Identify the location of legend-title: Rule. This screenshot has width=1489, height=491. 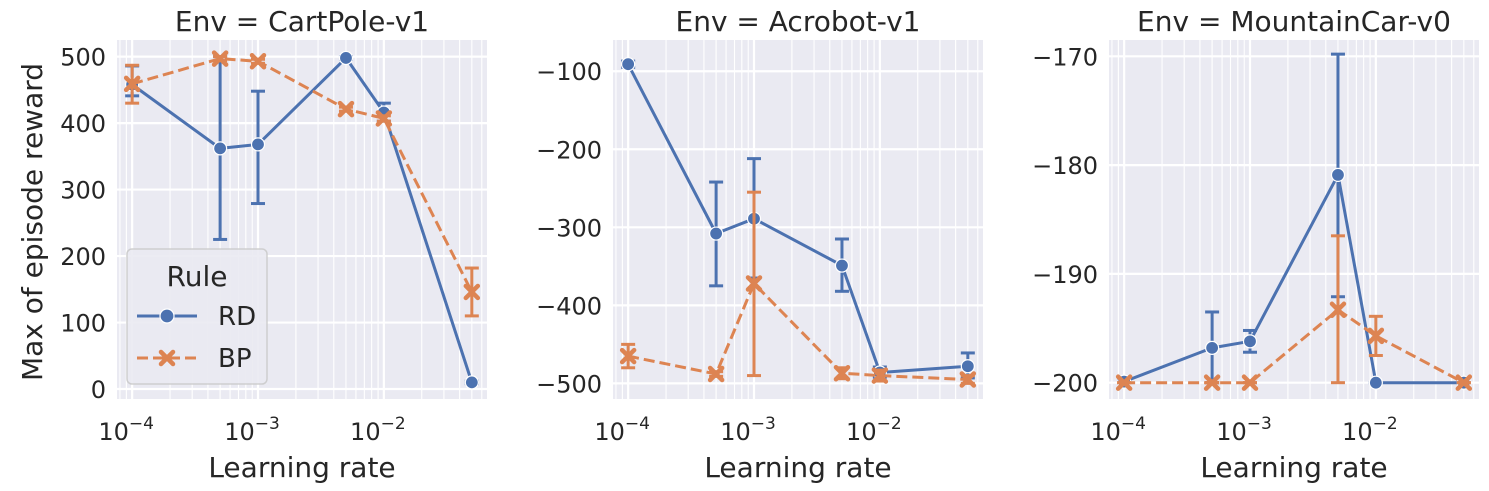
(197, 276).